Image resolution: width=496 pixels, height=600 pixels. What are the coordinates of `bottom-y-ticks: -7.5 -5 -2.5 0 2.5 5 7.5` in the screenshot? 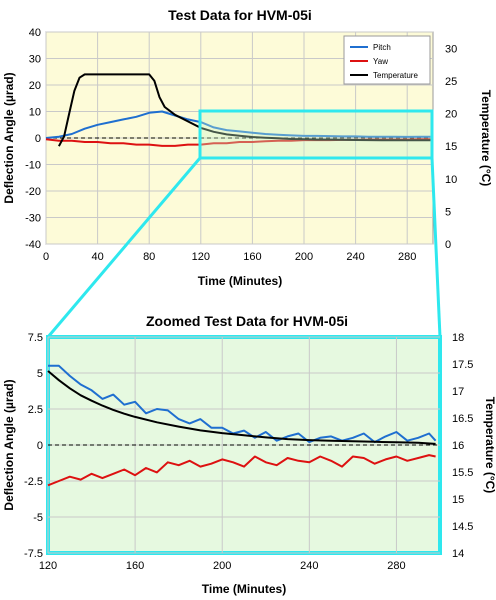 It's located at (33, 446).